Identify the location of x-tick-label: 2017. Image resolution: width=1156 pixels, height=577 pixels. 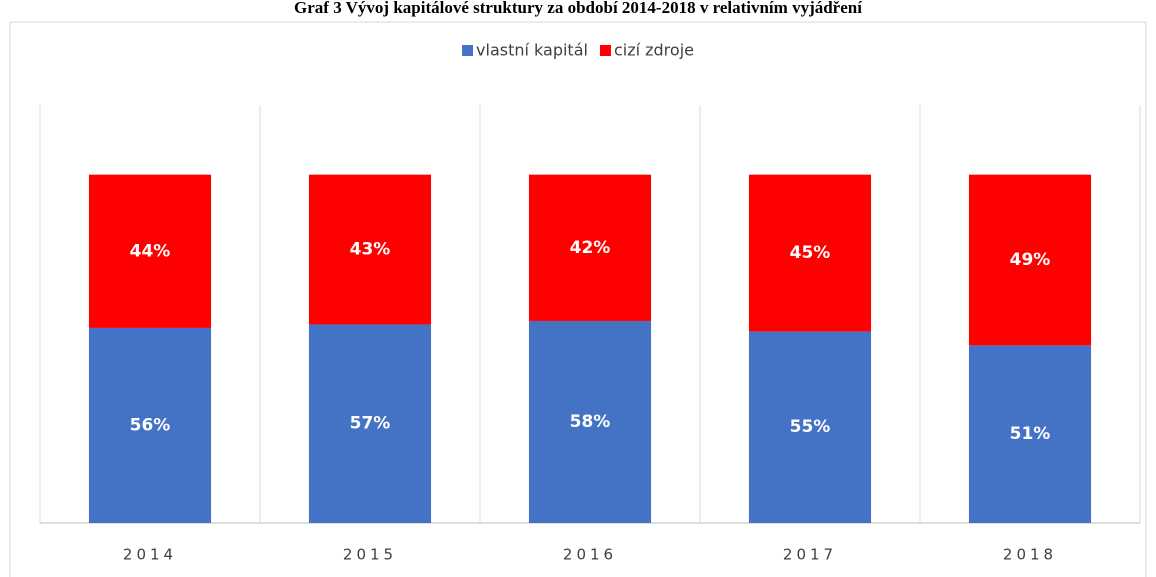
(810, 555).